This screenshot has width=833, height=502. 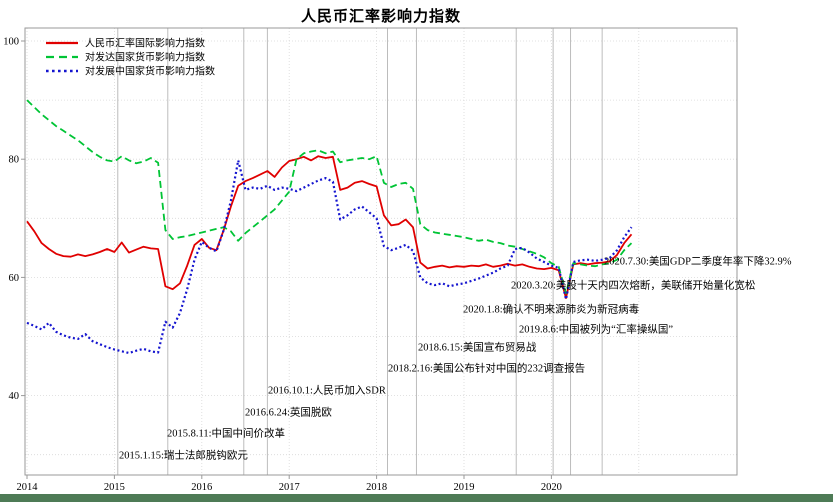 What do you see at coordinates (14, 160) in the screenshot?
I see `y-tick-label: 80` at bounding box center [14, 160].